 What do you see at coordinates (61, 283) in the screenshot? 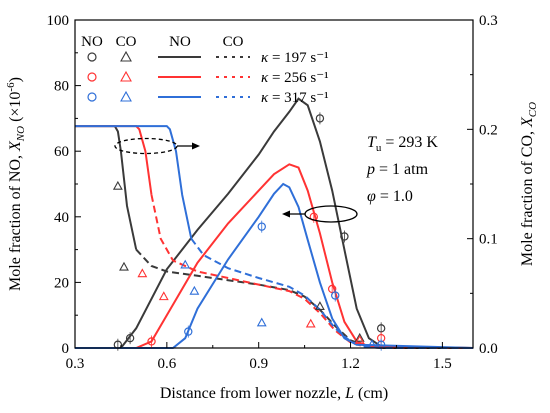
I see `y-left-tick-label-1: 20` at bounding box center [61, 283].